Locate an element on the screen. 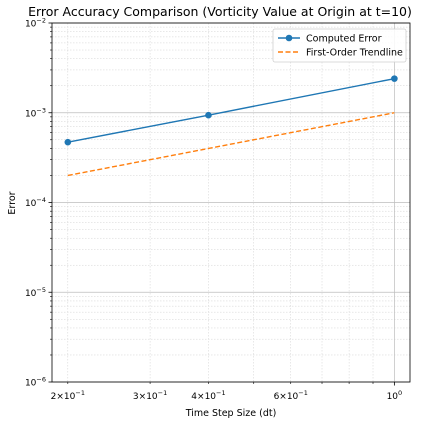 The width and height of the screenshot is (427, 424). legend-label: Computed Error is located at coordinates (344, 39).